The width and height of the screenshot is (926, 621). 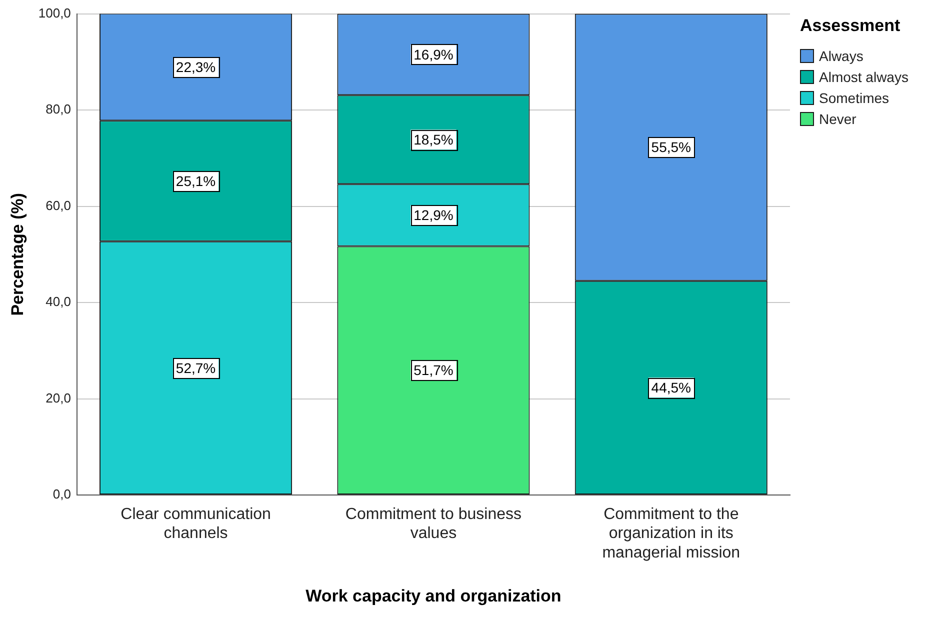 I want to click on y-tick-label: 100,0, so click(x=54, y=12).